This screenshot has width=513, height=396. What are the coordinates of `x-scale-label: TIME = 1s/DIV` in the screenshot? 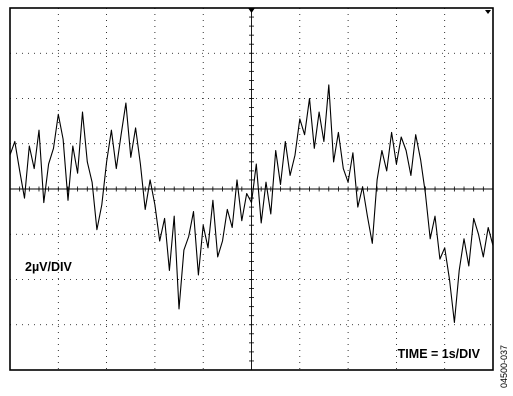 It's located at (439, 354).